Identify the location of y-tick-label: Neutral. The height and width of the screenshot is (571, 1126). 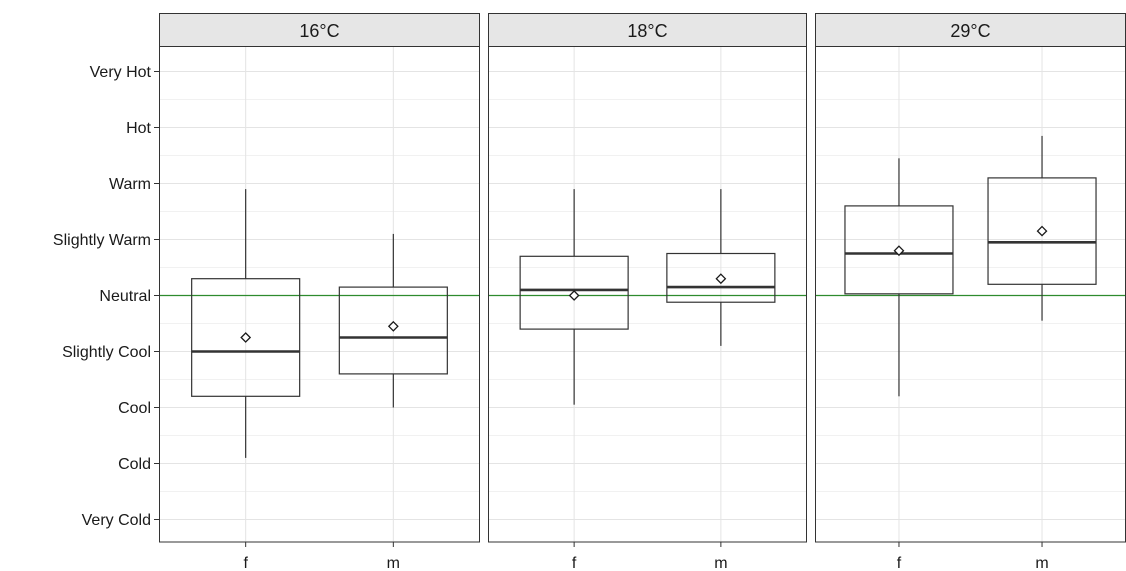
(125, 296).